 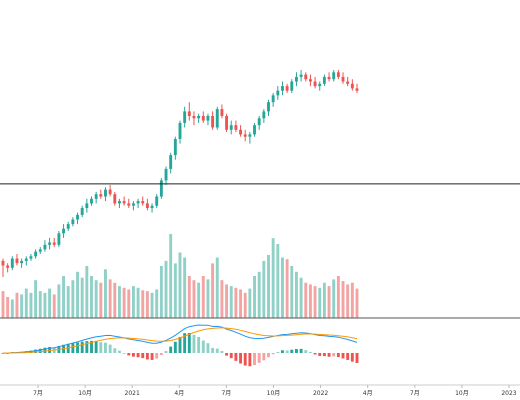 What do you see at coordinates (226, 393) in the screenshot?
I see `time-axis-label: 7月` at bounding box center [226, 393].